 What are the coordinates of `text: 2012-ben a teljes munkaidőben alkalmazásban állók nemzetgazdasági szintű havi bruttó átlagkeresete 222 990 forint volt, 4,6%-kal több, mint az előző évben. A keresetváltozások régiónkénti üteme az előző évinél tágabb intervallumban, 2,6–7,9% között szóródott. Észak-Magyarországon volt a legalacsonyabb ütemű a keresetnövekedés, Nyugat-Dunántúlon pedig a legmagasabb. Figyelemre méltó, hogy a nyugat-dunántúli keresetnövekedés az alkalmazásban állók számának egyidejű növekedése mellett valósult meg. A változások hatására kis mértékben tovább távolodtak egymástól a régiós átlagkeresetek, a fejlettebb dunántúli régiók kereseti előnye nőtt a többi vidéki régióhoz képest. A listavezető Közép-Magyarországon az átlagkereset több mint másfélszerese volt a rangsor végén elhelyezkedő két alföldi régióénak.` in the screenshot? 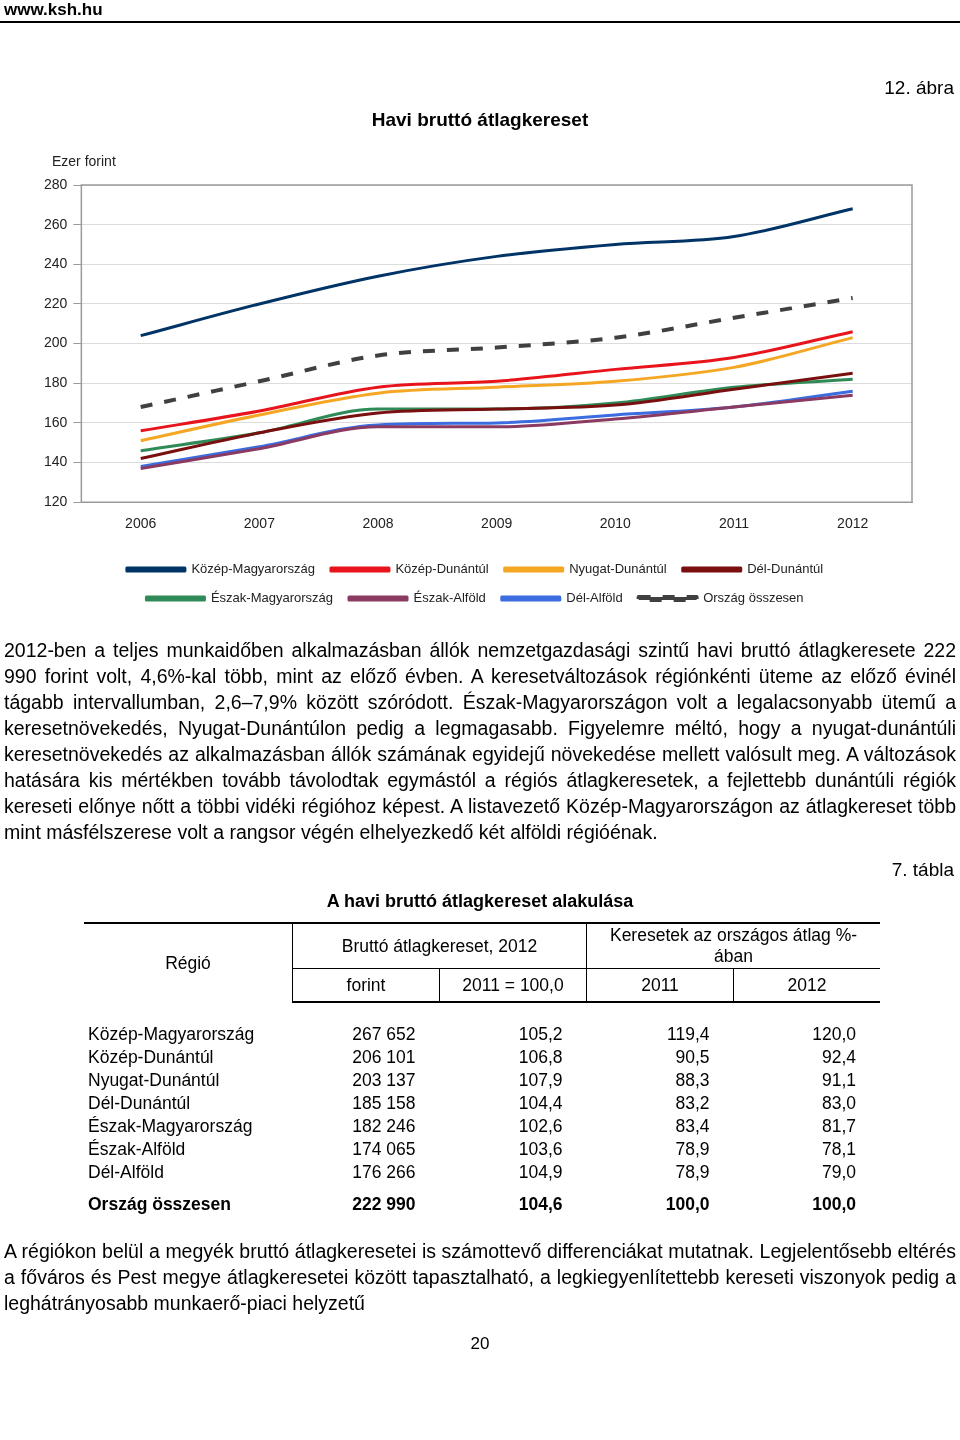 It's located at (480, 741).